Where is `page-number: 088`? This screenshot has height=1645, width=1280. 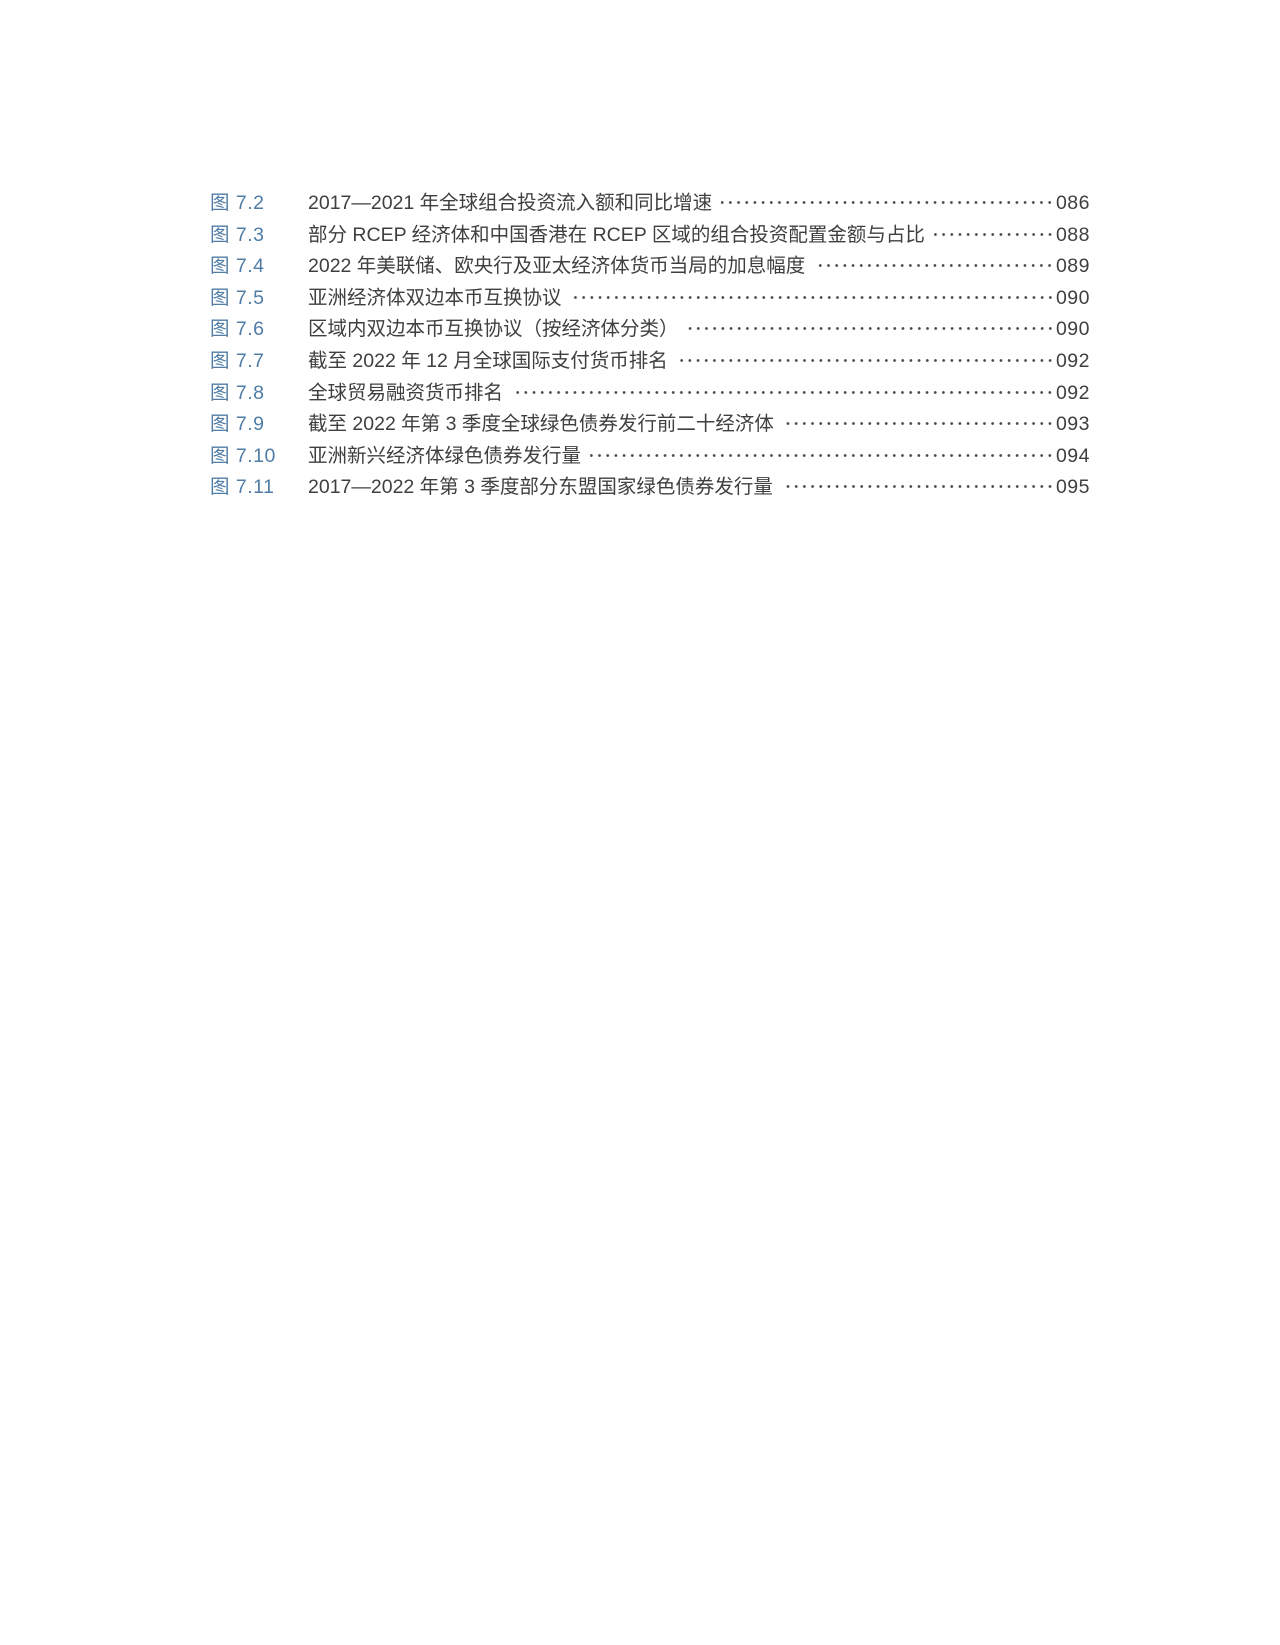 page-number: 088 is located at coordinates (1072, 234).